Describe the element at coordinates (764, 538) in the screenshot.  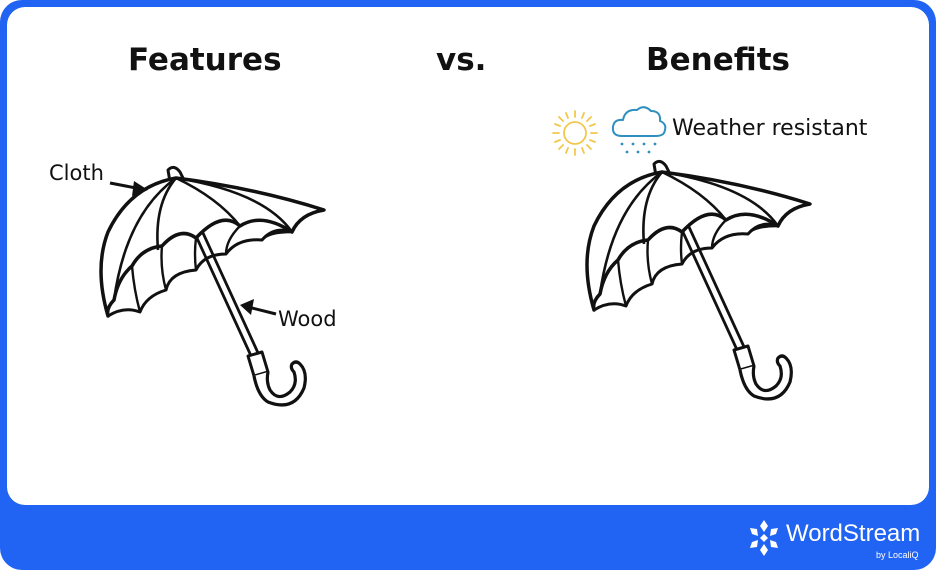
I see `snowflake-logo-icon` at that location.